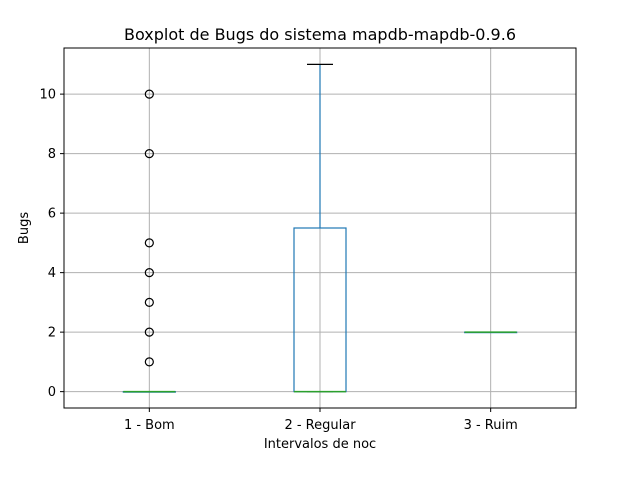 This screenshot has height=480, width=640. Describe the element at coordinates (491, 425) in the screenshot. I see `x-tick-label: 3 - Ruim` at that location.